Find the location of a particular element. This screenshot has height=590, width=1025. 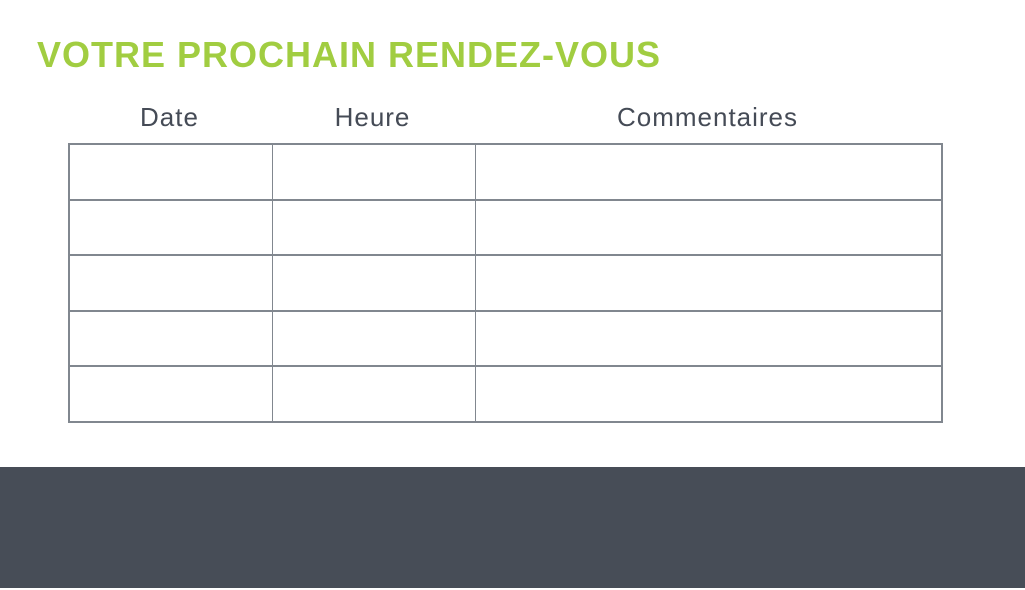

column-header-date: Date is located at coordinates (169, 117).